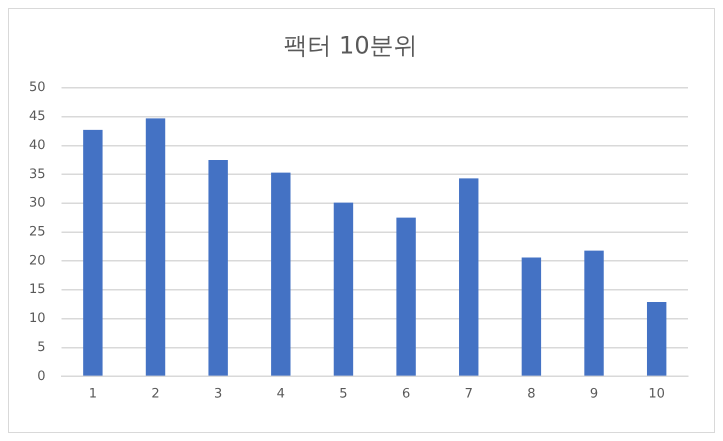  What do you see at coordinates (656, 394) in the screenshot?
I see `x-tick-label: 10` at bounding box center [656, 394].